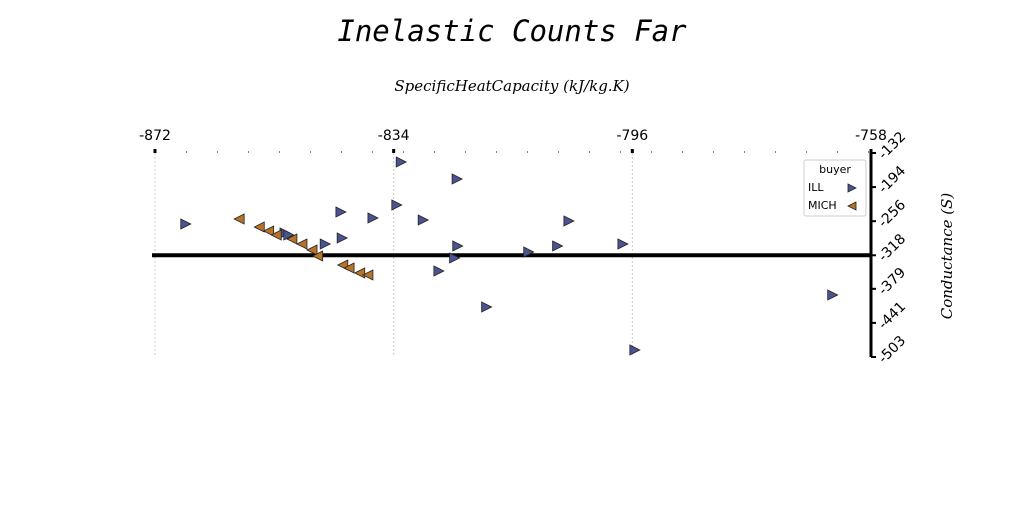 The width and height of the screenshot is (1024, 512). I want to click on x-tick-label: -796, so click(632, 136).